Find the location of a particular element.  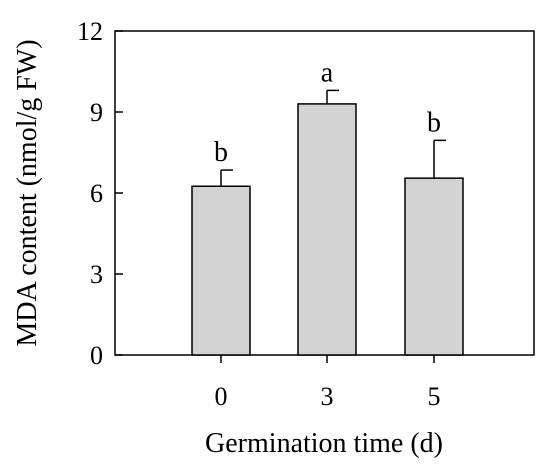

y-axis-label: MDA content (nmol/g FW) is located at coordinates (27, 192).